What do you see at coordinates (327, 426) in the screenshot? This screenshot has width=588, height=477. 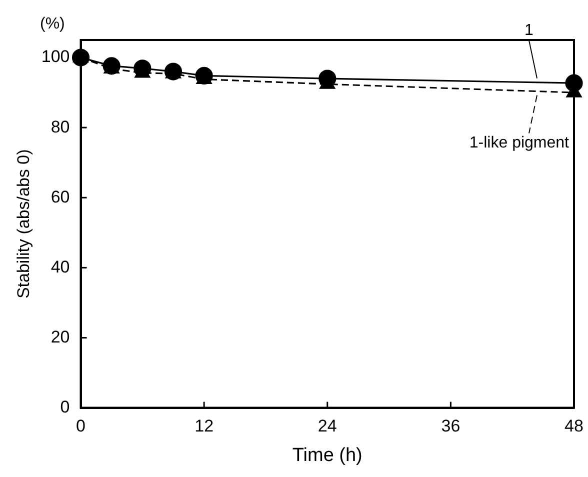 I see `x-tick-label: 24` at bounding box center [327, 426].